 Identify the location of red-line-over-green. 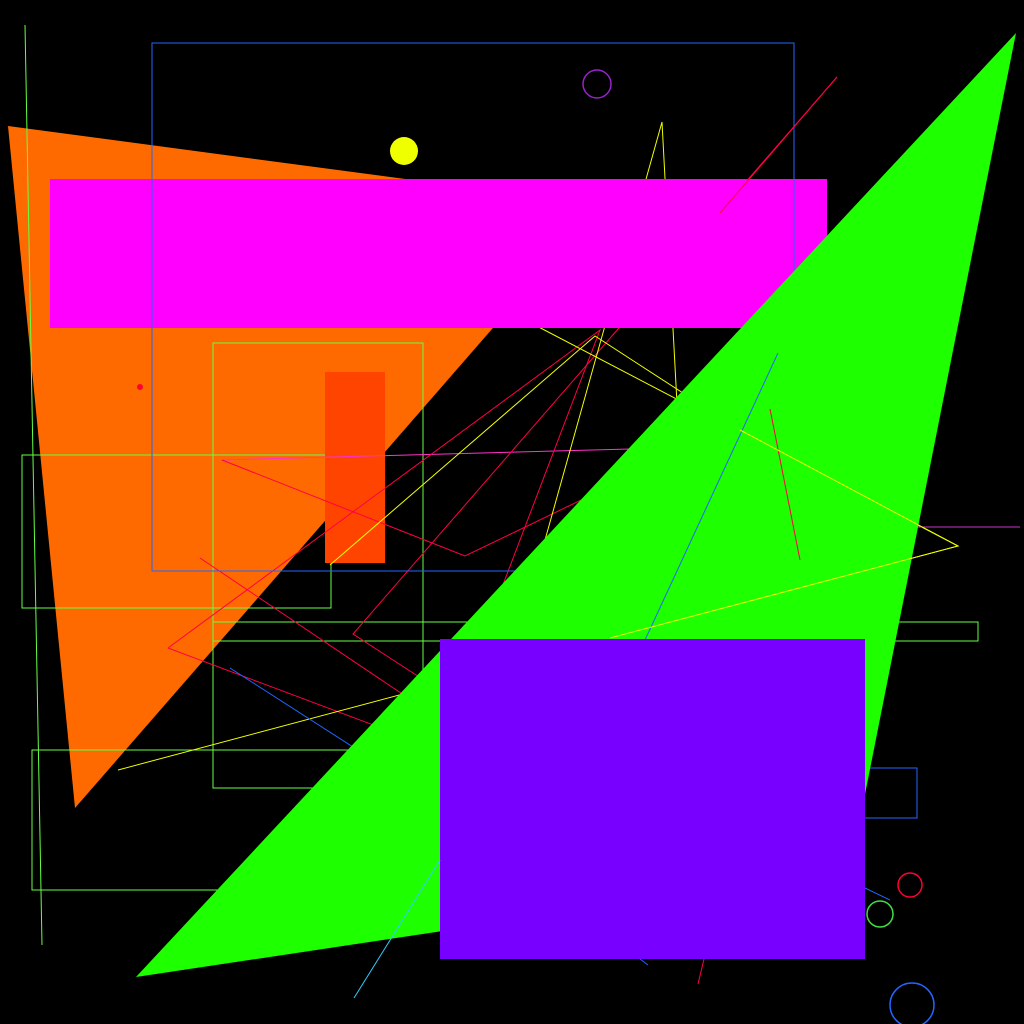
(785, 484).